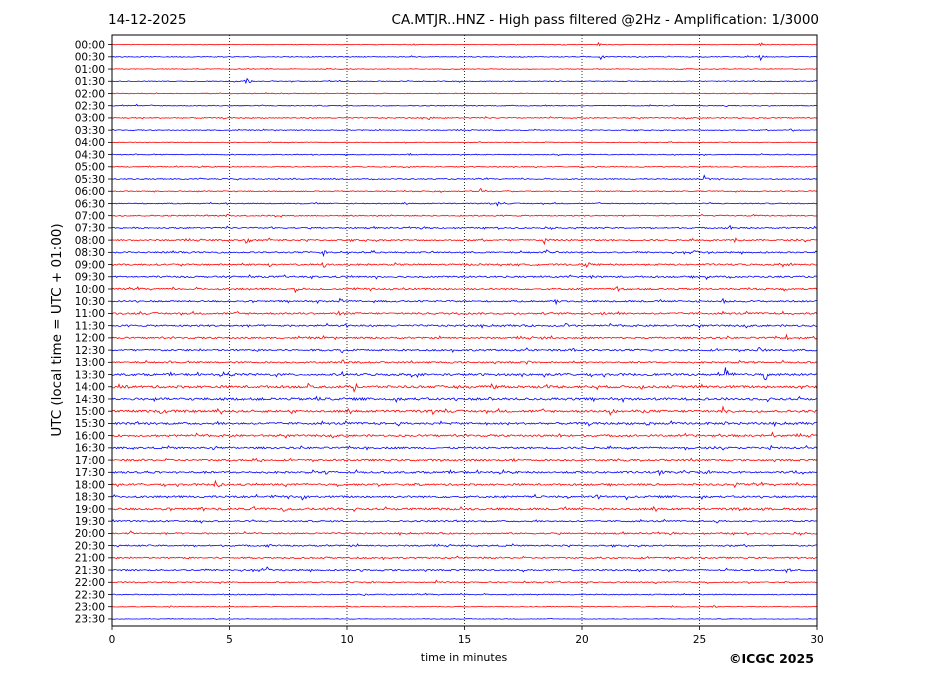 The width and height of the screenshot is (927, 696). I want to click on y-tick-label: 14:00, so click(90, 388).